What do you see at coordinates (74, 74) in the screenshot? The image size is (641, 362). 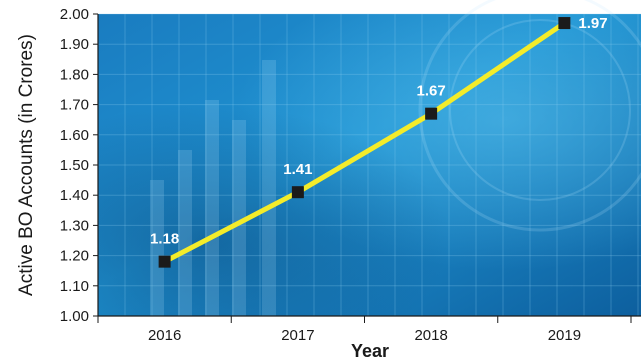 I see `y-tick-label: 1.80` at bounding box center [74, 74].